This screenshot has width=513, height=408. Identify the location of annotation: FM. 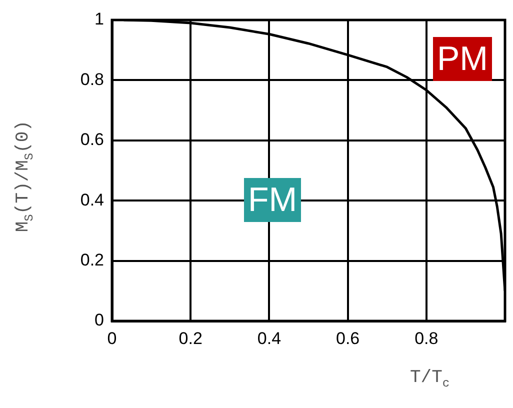
(273, 200).